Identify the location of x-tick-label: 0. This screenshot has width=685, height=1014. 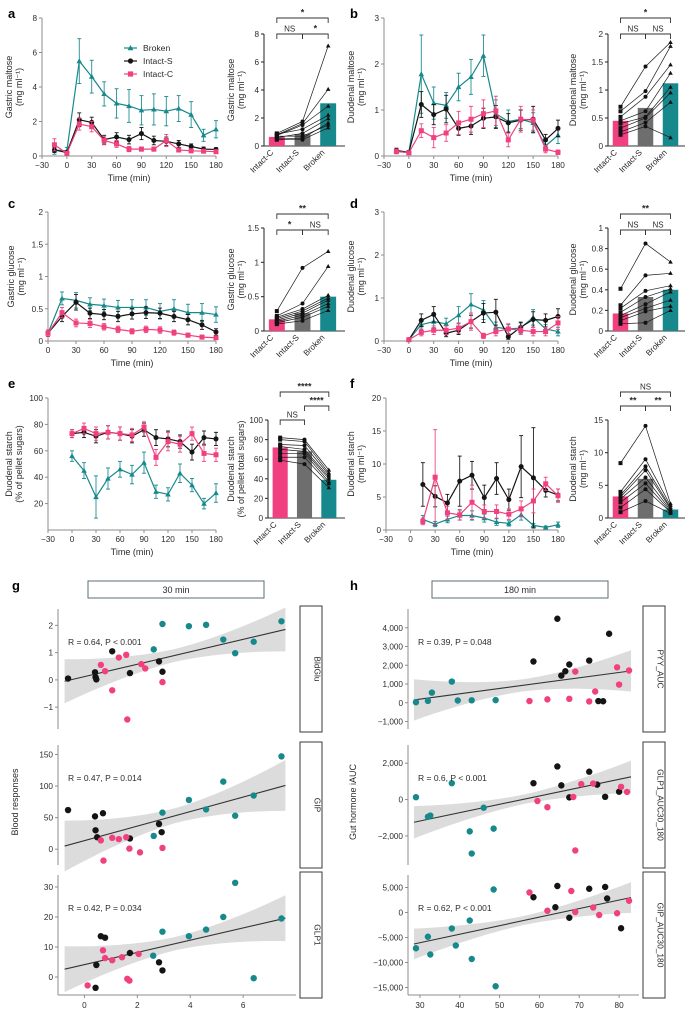
(409, 350).